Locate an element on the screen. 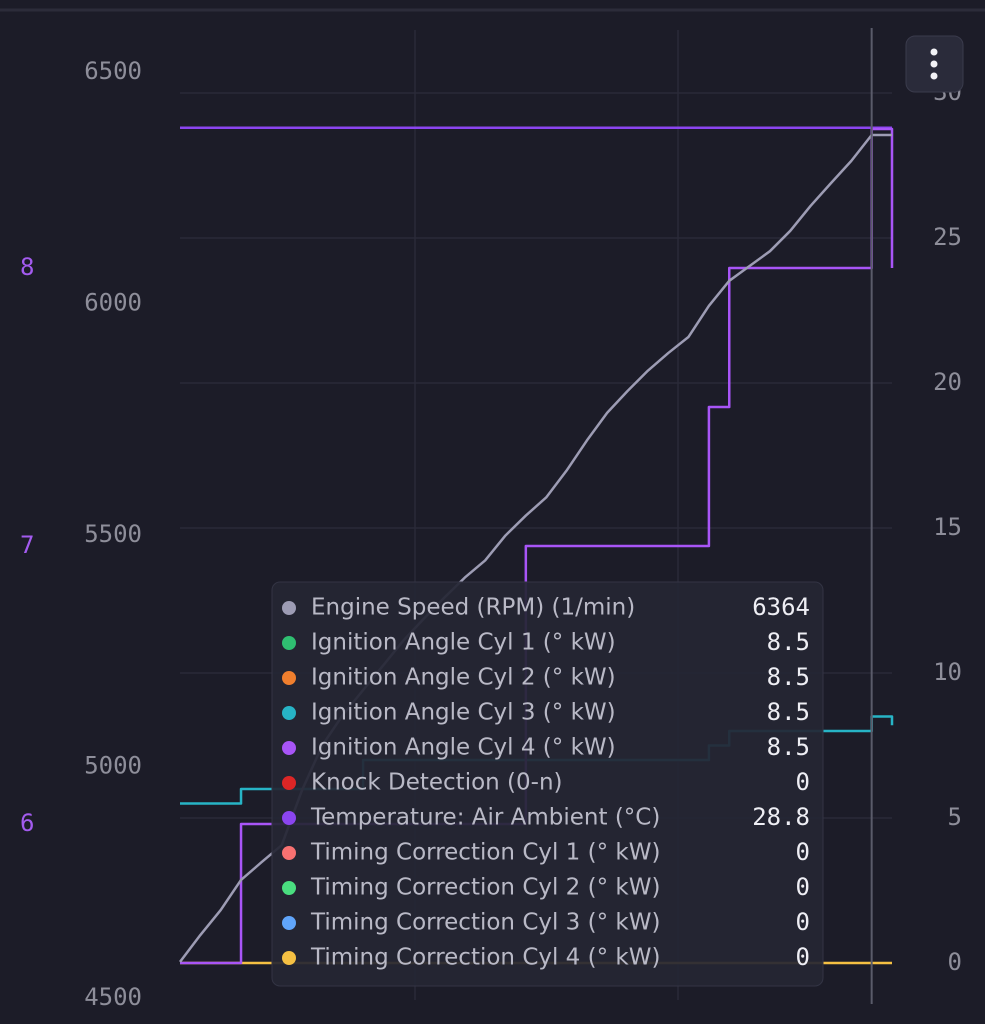 Image resolution: width=985 pixels, height=1024 pixels. legend-value: 28.8 is located at coordinates (781, 817).